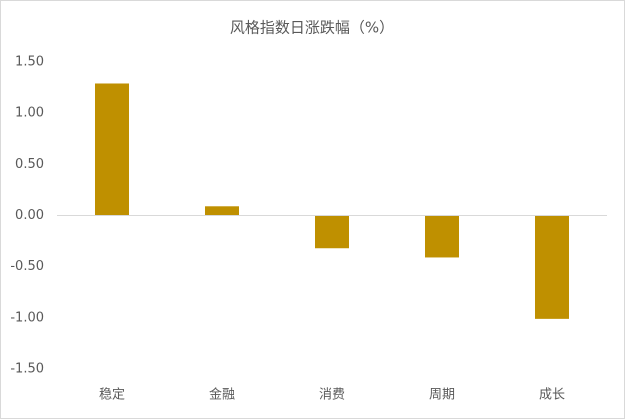  What do you see at coordinates (222, 395) in the screenshot?
I see `x-tick-label: 金融` at bounding box center [222, 395].